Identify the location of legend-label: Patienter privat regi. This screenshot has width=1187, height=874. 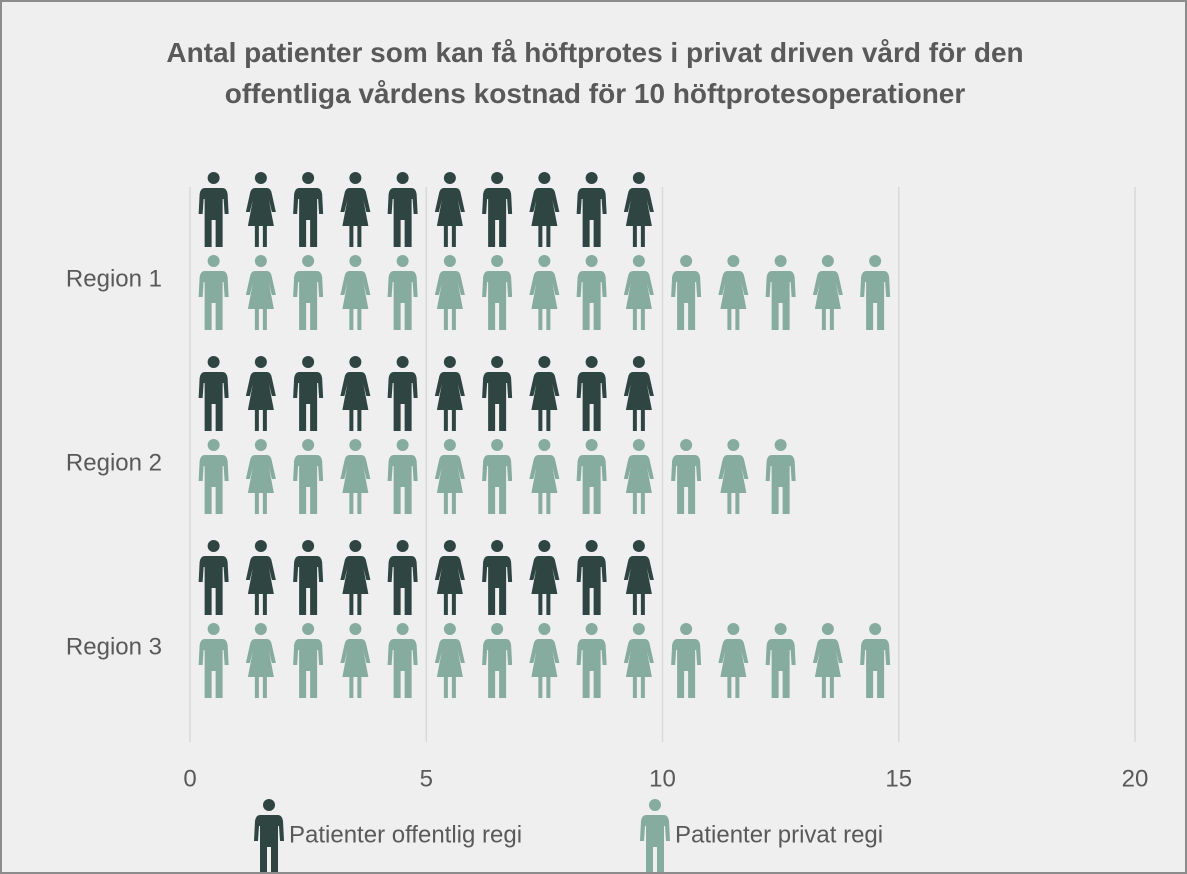
(779, 834).